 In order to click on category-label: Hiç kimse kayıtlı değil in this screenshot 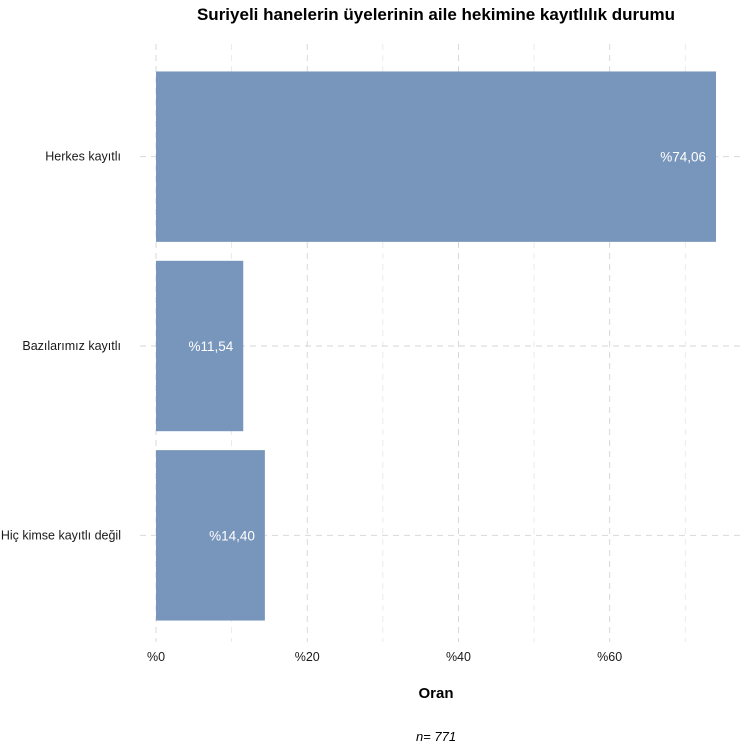, I will do `click(61, 535)`.